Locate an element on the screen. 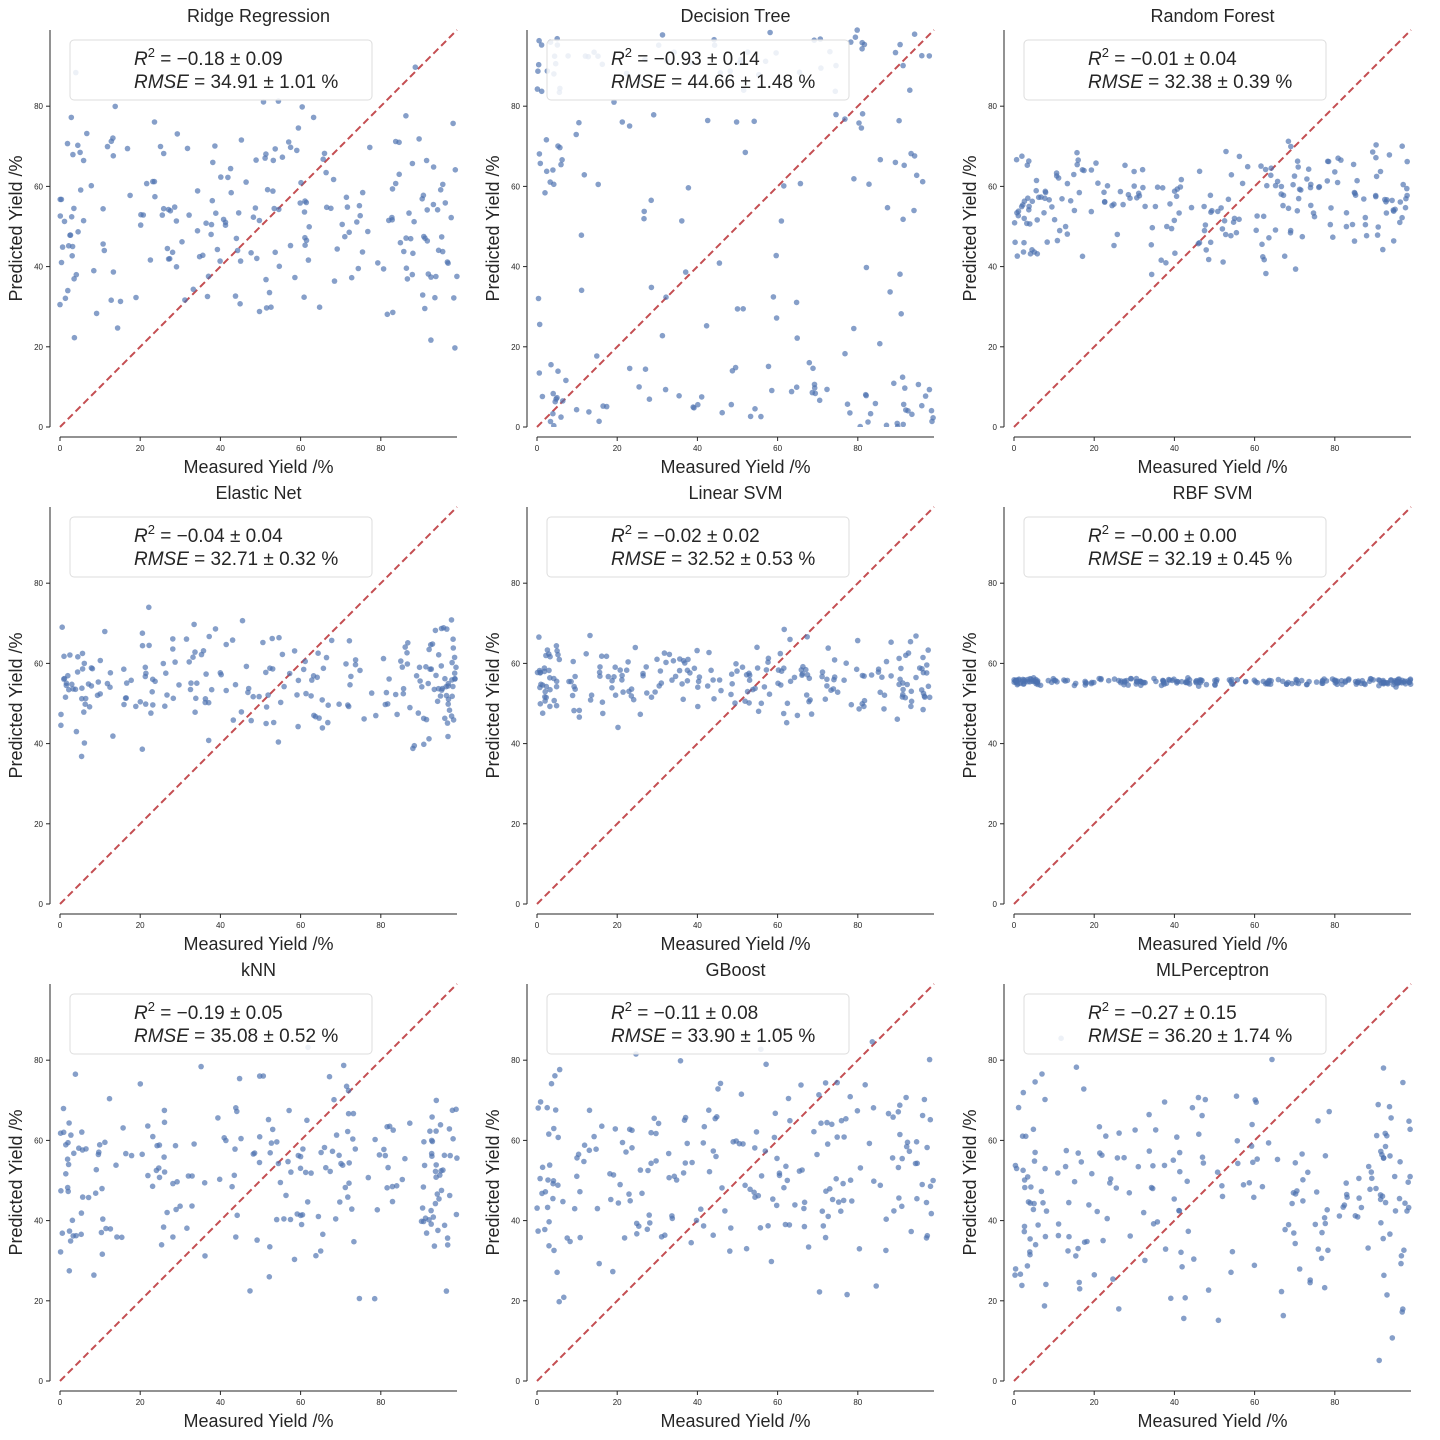 The height and width of the screenshot is (1440, 1440). y-tick-label: 40 is located at coordinates (992, 1221).